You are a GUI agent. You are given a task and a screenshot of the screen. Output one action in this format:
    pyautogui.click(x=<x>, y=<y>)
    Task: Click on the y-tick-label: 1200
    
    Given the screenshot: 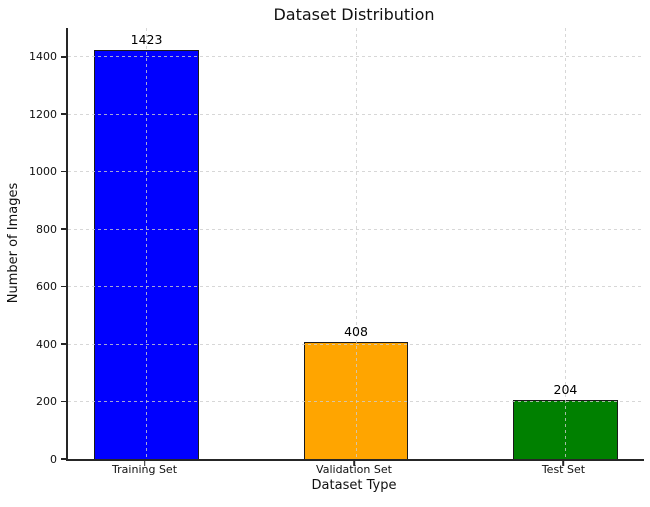 What is the action you would take?
    pyautogui.click(x=43, y=114)
    